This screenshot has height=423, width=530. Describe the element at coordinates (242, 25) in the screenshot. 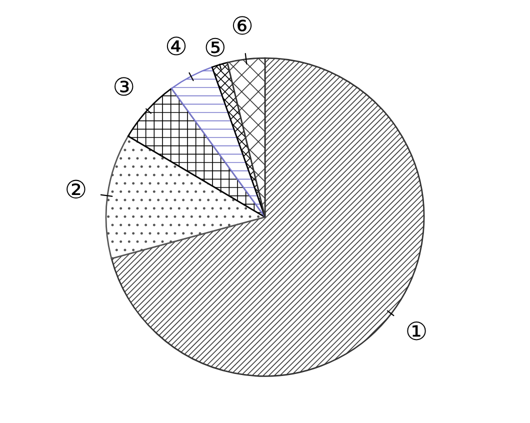

I see `slice-label: ⑥` at that location.